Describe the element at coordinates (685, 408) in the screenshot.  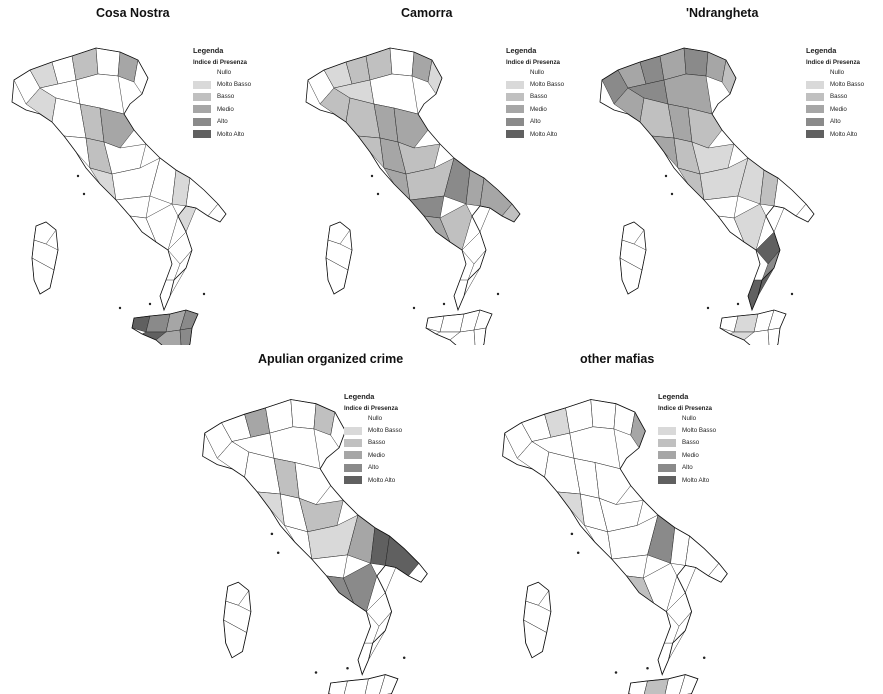
I see `legend-subheading: Indice di Presenza` at that location.